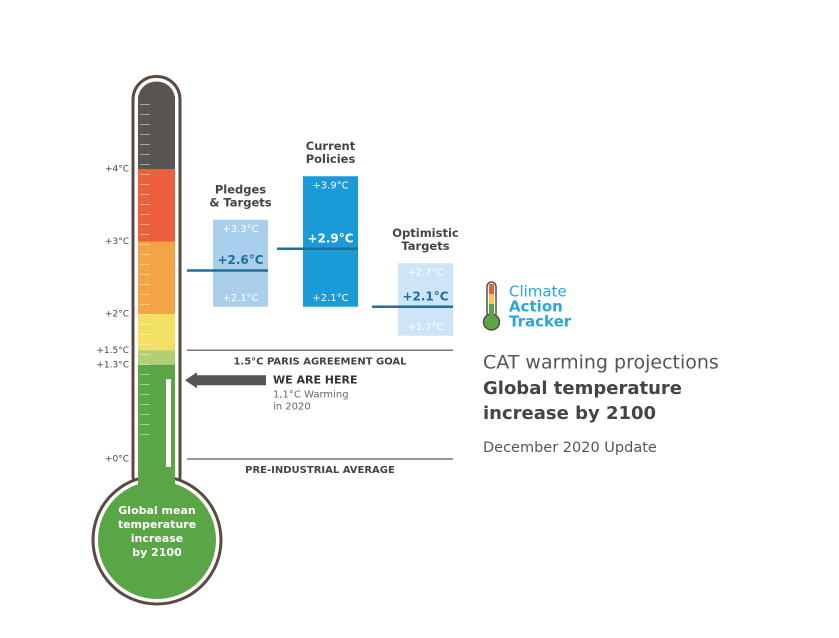  Describe the element at coordinates (425, 272) in the screenshot. I see `high-label: +2.7°C` at that location.